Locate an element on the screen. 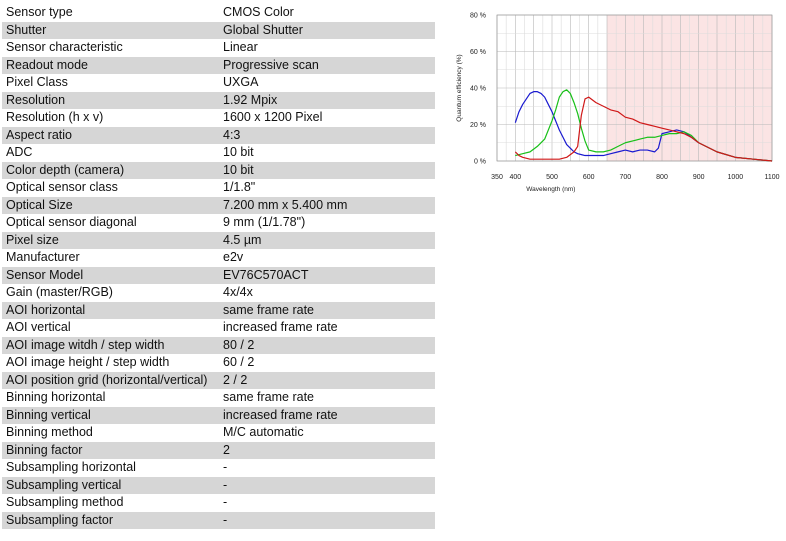 The height and width of the screenshot is (541, 786). spec-row: Resolution (h x v) 1600 x 1200 Pixel is located at coordinates (218, 118).